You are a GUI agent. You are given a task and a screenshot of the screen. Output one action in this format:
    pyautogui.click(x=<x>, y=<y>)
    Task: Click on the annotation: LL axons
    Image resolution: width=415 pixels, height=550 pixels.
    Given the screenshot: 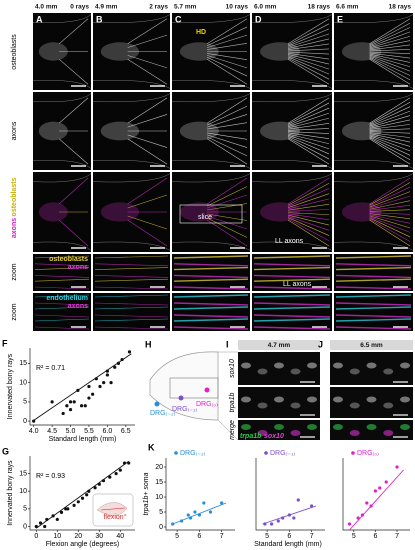 What is the action you would take?
    pyautogui.click(x=297, y=284)
    